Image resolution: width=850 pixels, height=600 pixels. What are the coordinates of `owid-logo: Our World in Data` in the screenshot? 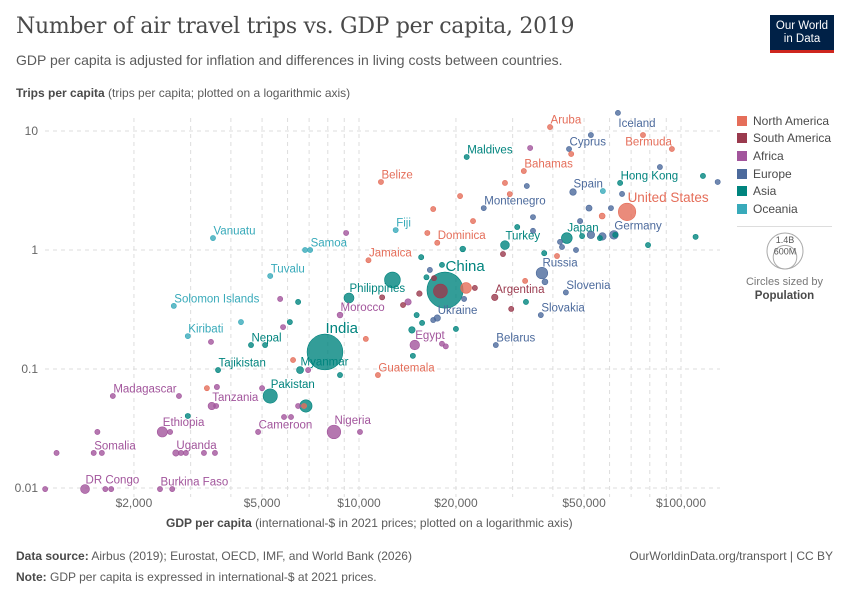 It's located at (802, 34).